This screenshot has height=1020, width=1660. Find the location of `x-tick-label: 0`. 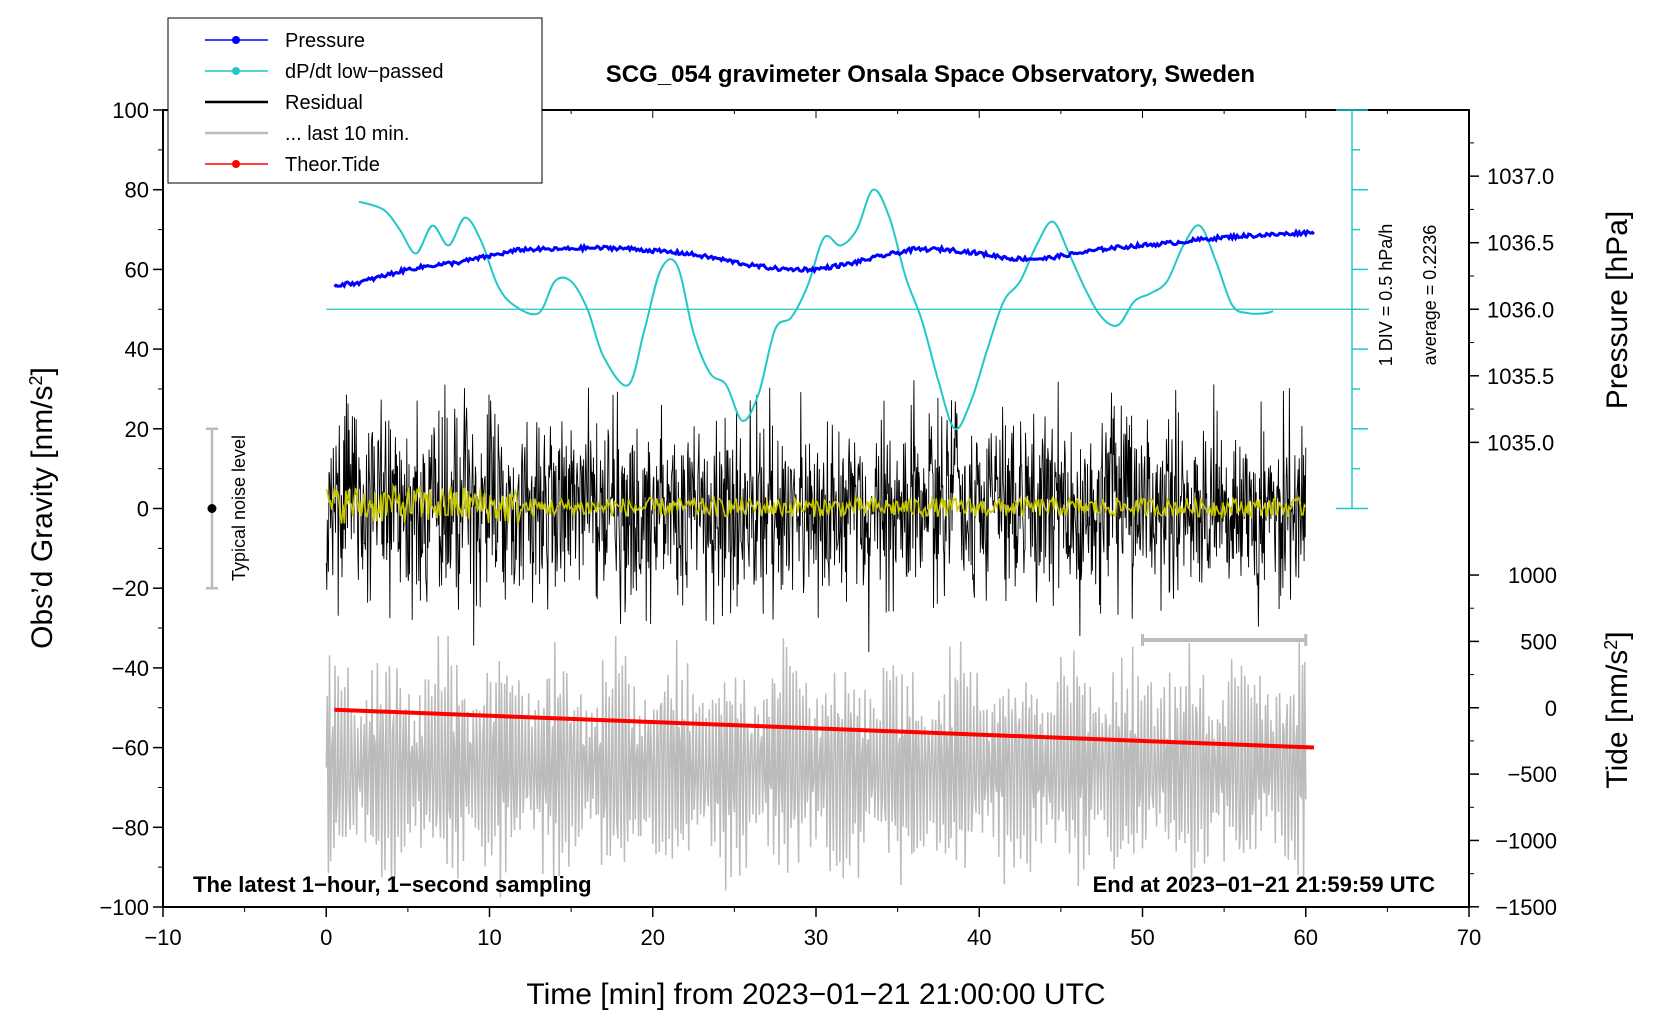

x-tick-label: 0 is located at coordinates (326, 937).